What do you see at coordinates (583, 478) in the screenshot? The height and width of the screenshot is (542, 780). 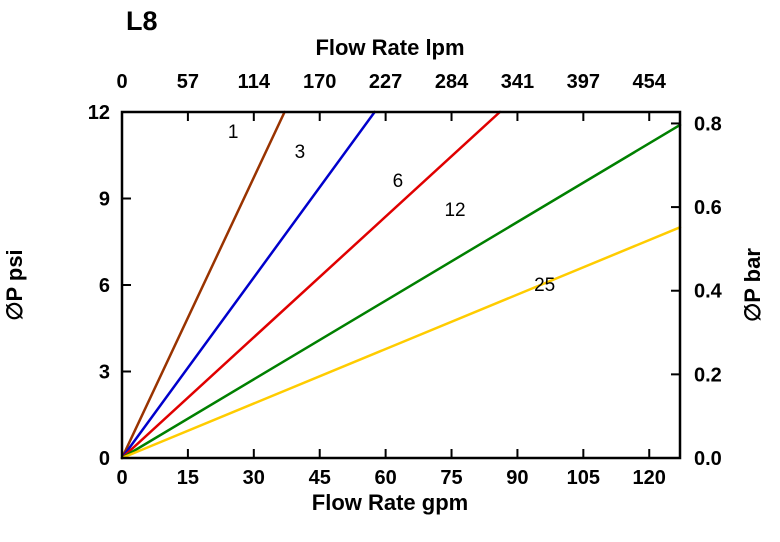 I see `tick-label-bottom-105: 105` at bounding box center [583, 478].